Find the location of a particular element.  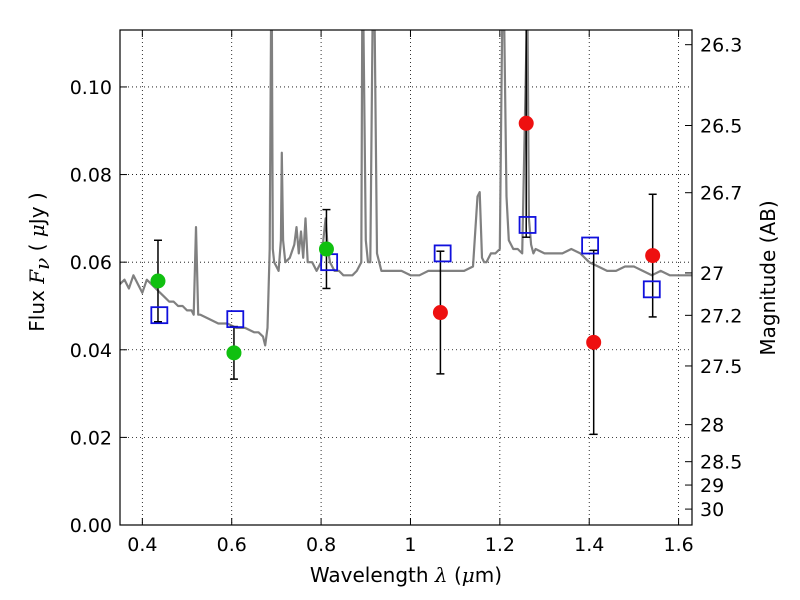

x-tick-label: 1.6 is located at coordinates (678, 545).